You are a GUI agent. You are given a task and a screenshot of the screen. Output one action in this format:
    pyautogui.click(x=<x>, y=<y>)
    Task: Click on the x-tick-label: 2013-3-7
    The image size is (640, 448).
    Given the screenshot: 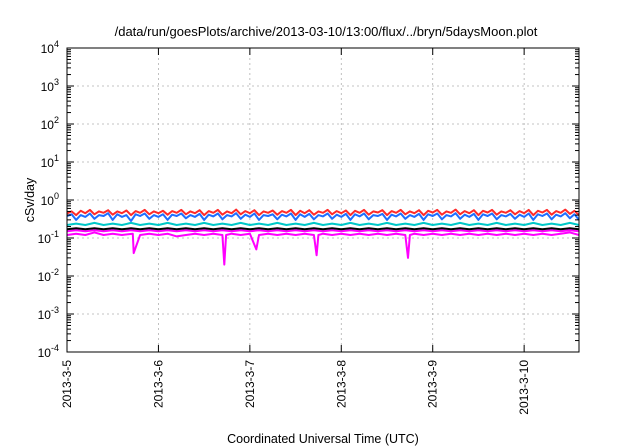 What is the action you would take?
    pyautogui.click(x=250, y=384)
    